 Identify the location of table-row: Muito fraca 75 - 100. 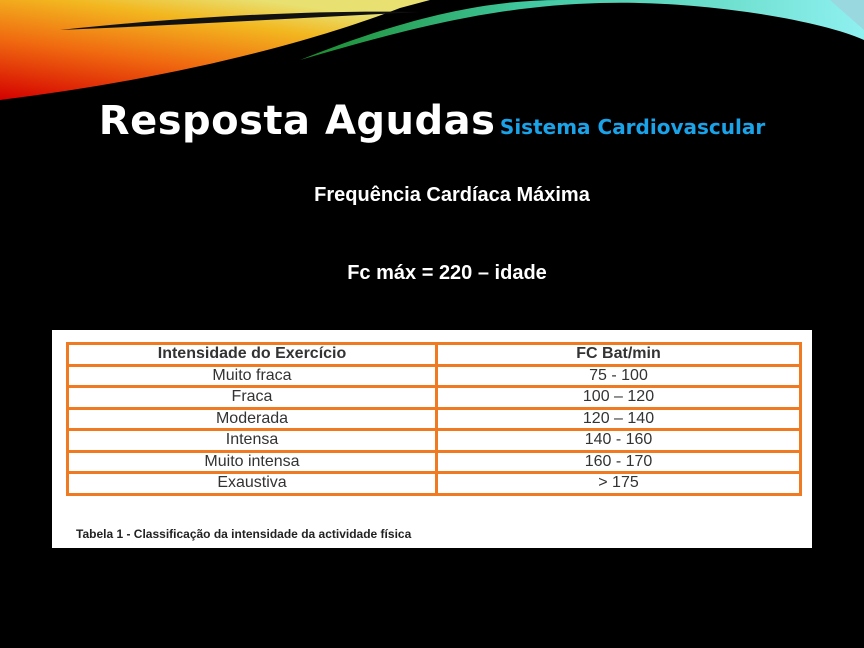
(434, 375).